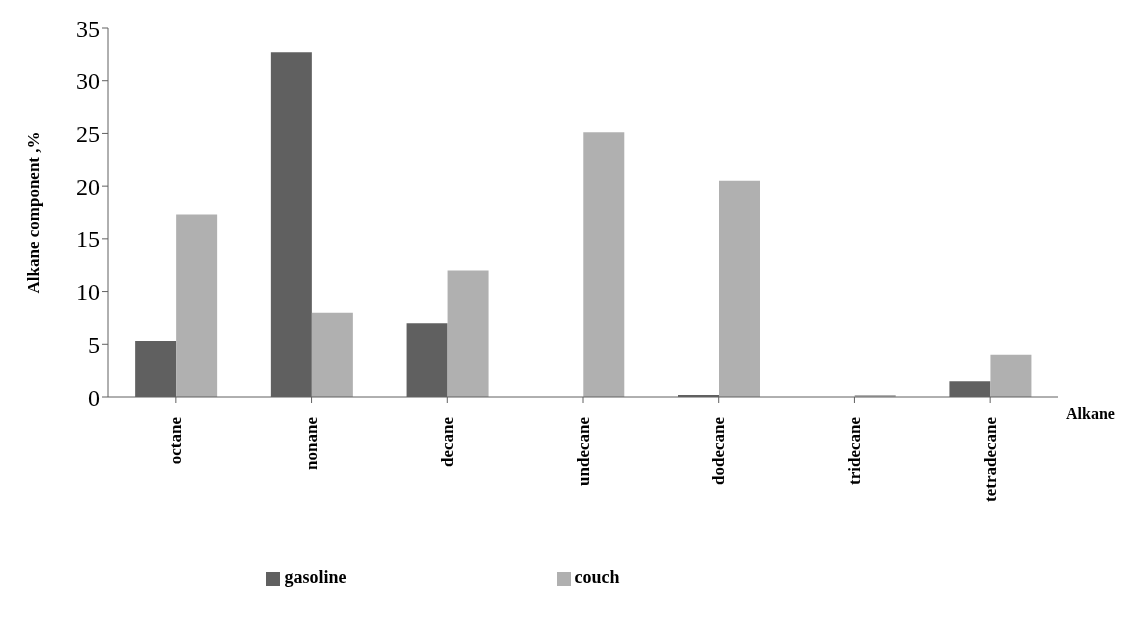 This screenshot has height=620, width=1140. What do you see at coordinates (312, 443) in the screenshot?
I see `x-tick-label: nonane` at bounding box center [312, 443].